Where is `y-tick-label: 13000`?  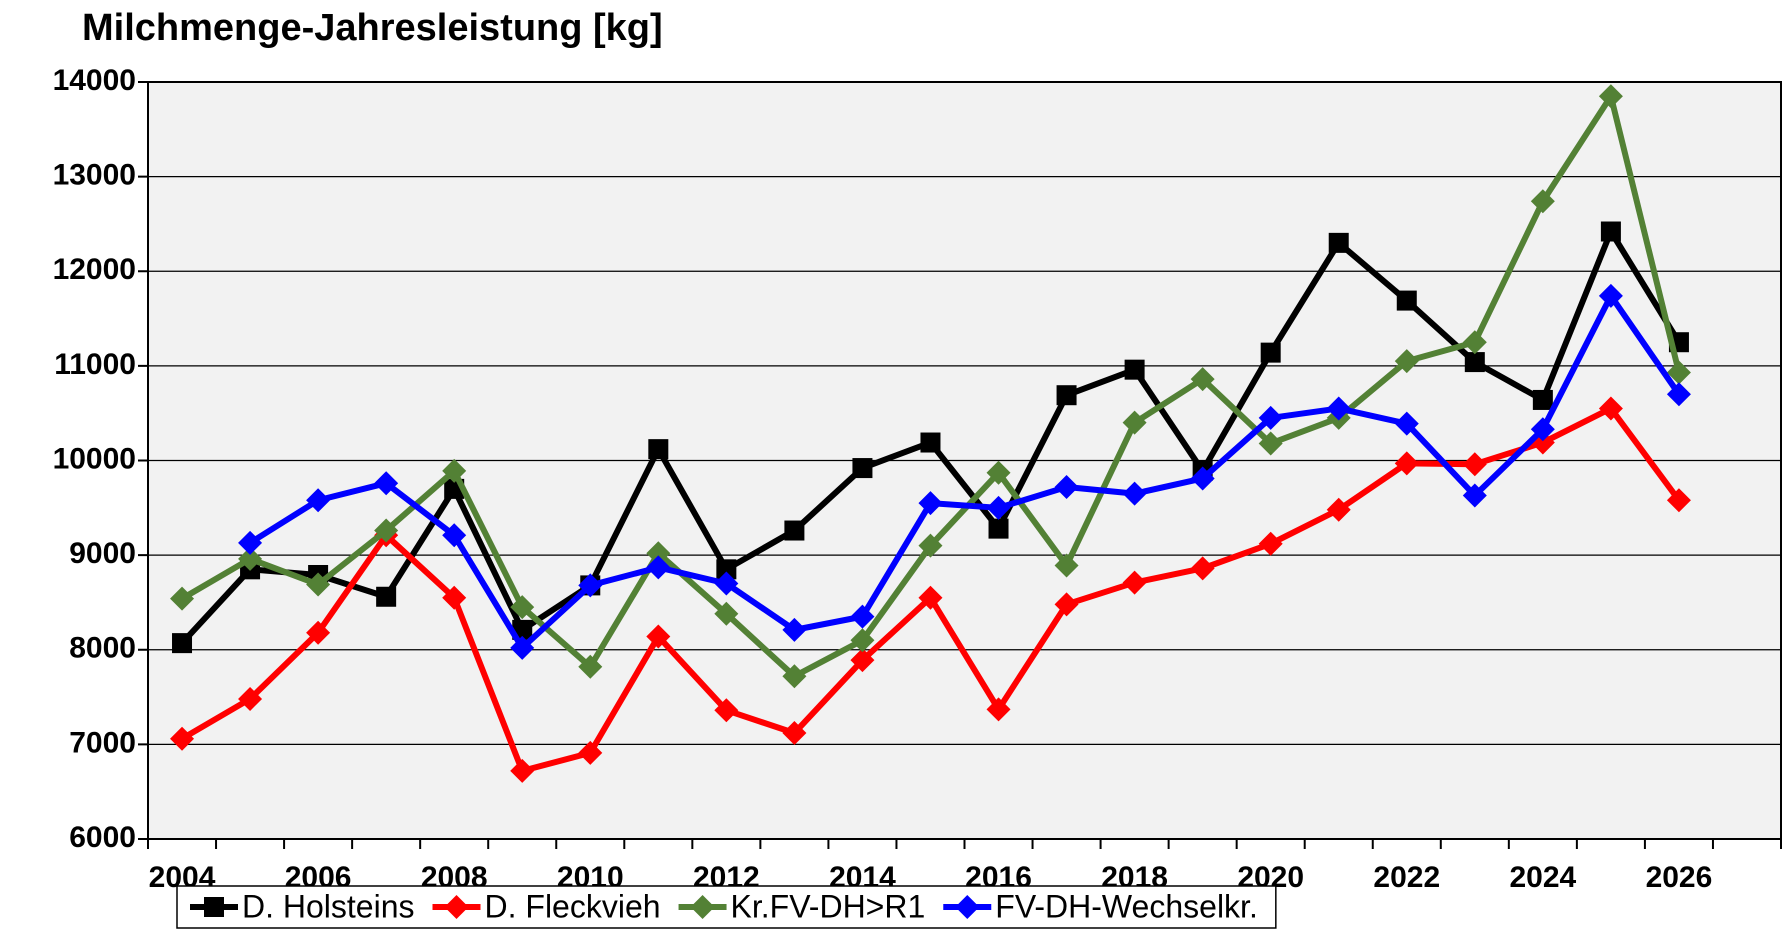
y-tick-label: 13000 is located at coordinates (94, 175).